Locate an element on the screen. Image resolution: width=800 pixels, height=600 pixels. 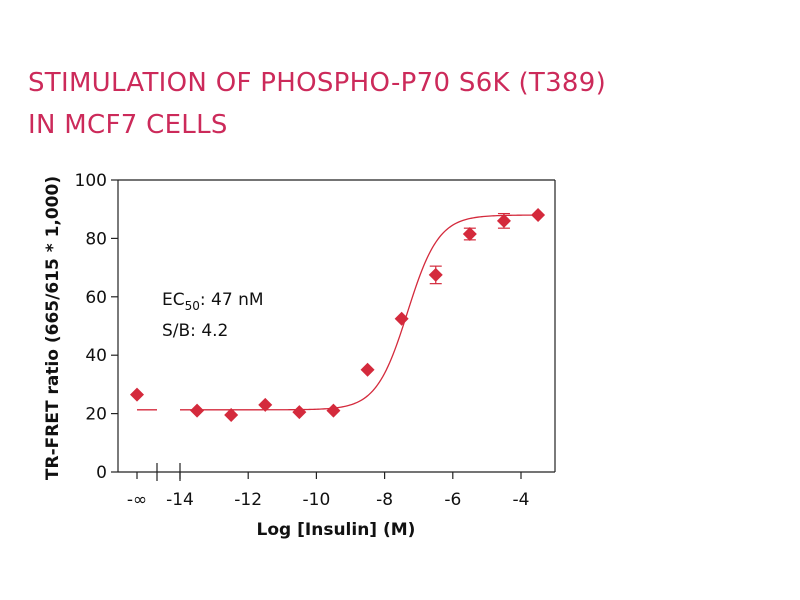
x-tick-label: -12 is located at coordinates (248, 500).